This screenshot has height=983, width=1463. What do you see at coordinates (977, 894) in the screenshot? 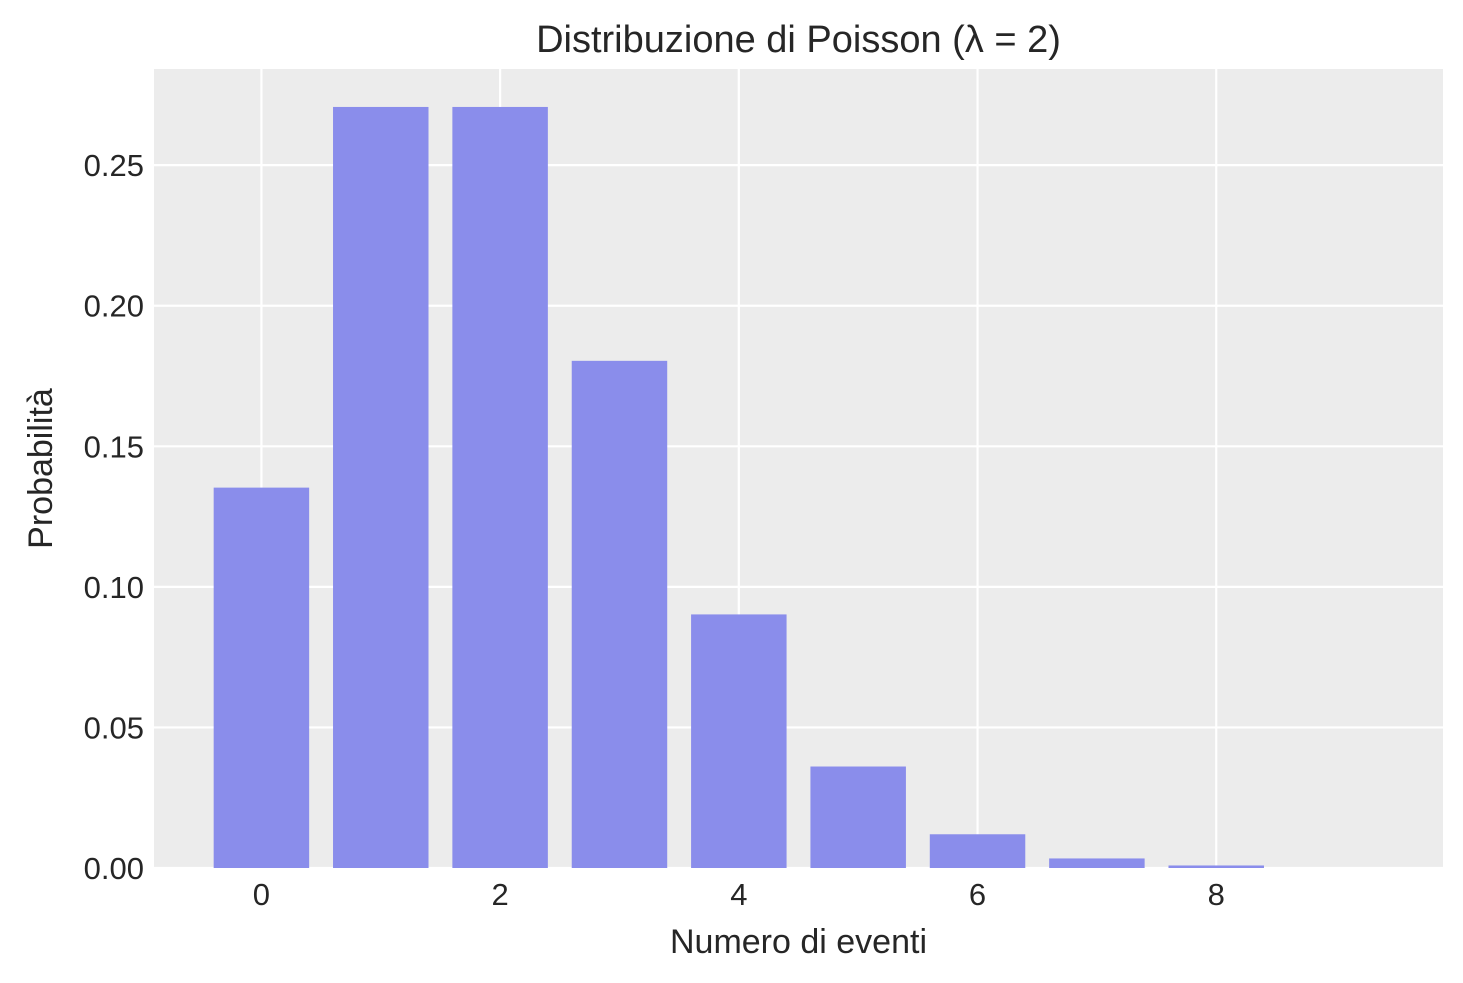
I see `x-tick-label: 6` at bounding box center [977, 894].